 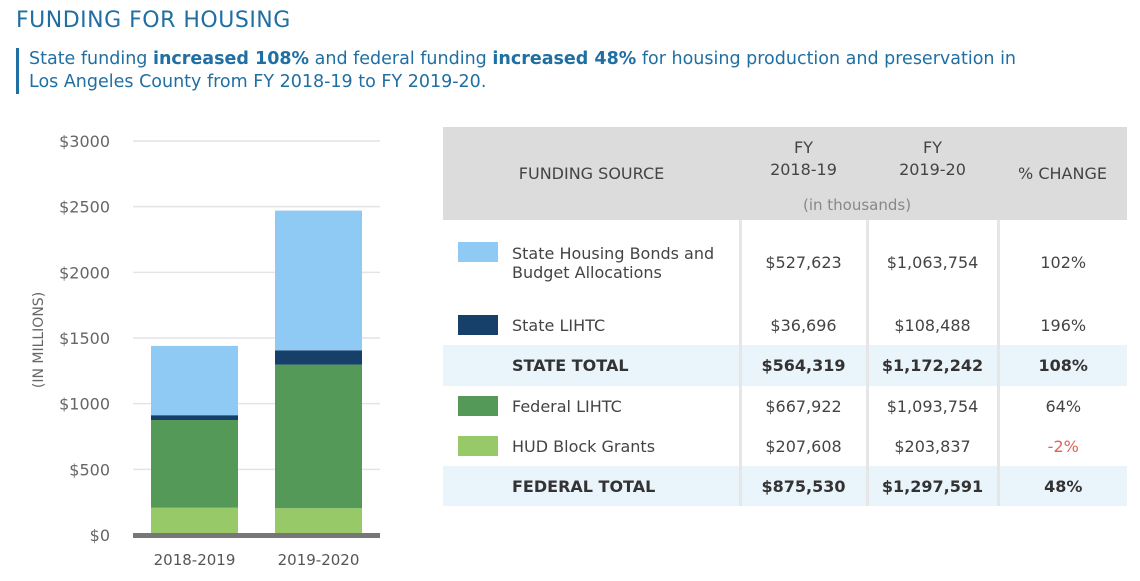 I want to click on row-label: FEDERAL TOTAL, so click(x=584, y=486).